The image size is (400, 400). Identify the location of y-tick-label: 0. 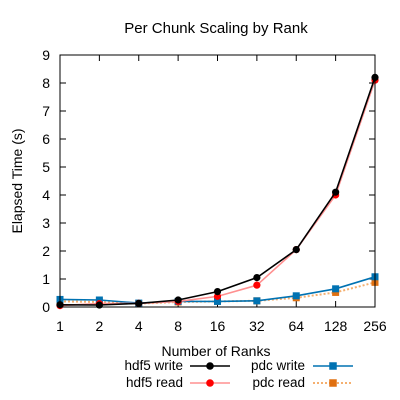
(46, 307).